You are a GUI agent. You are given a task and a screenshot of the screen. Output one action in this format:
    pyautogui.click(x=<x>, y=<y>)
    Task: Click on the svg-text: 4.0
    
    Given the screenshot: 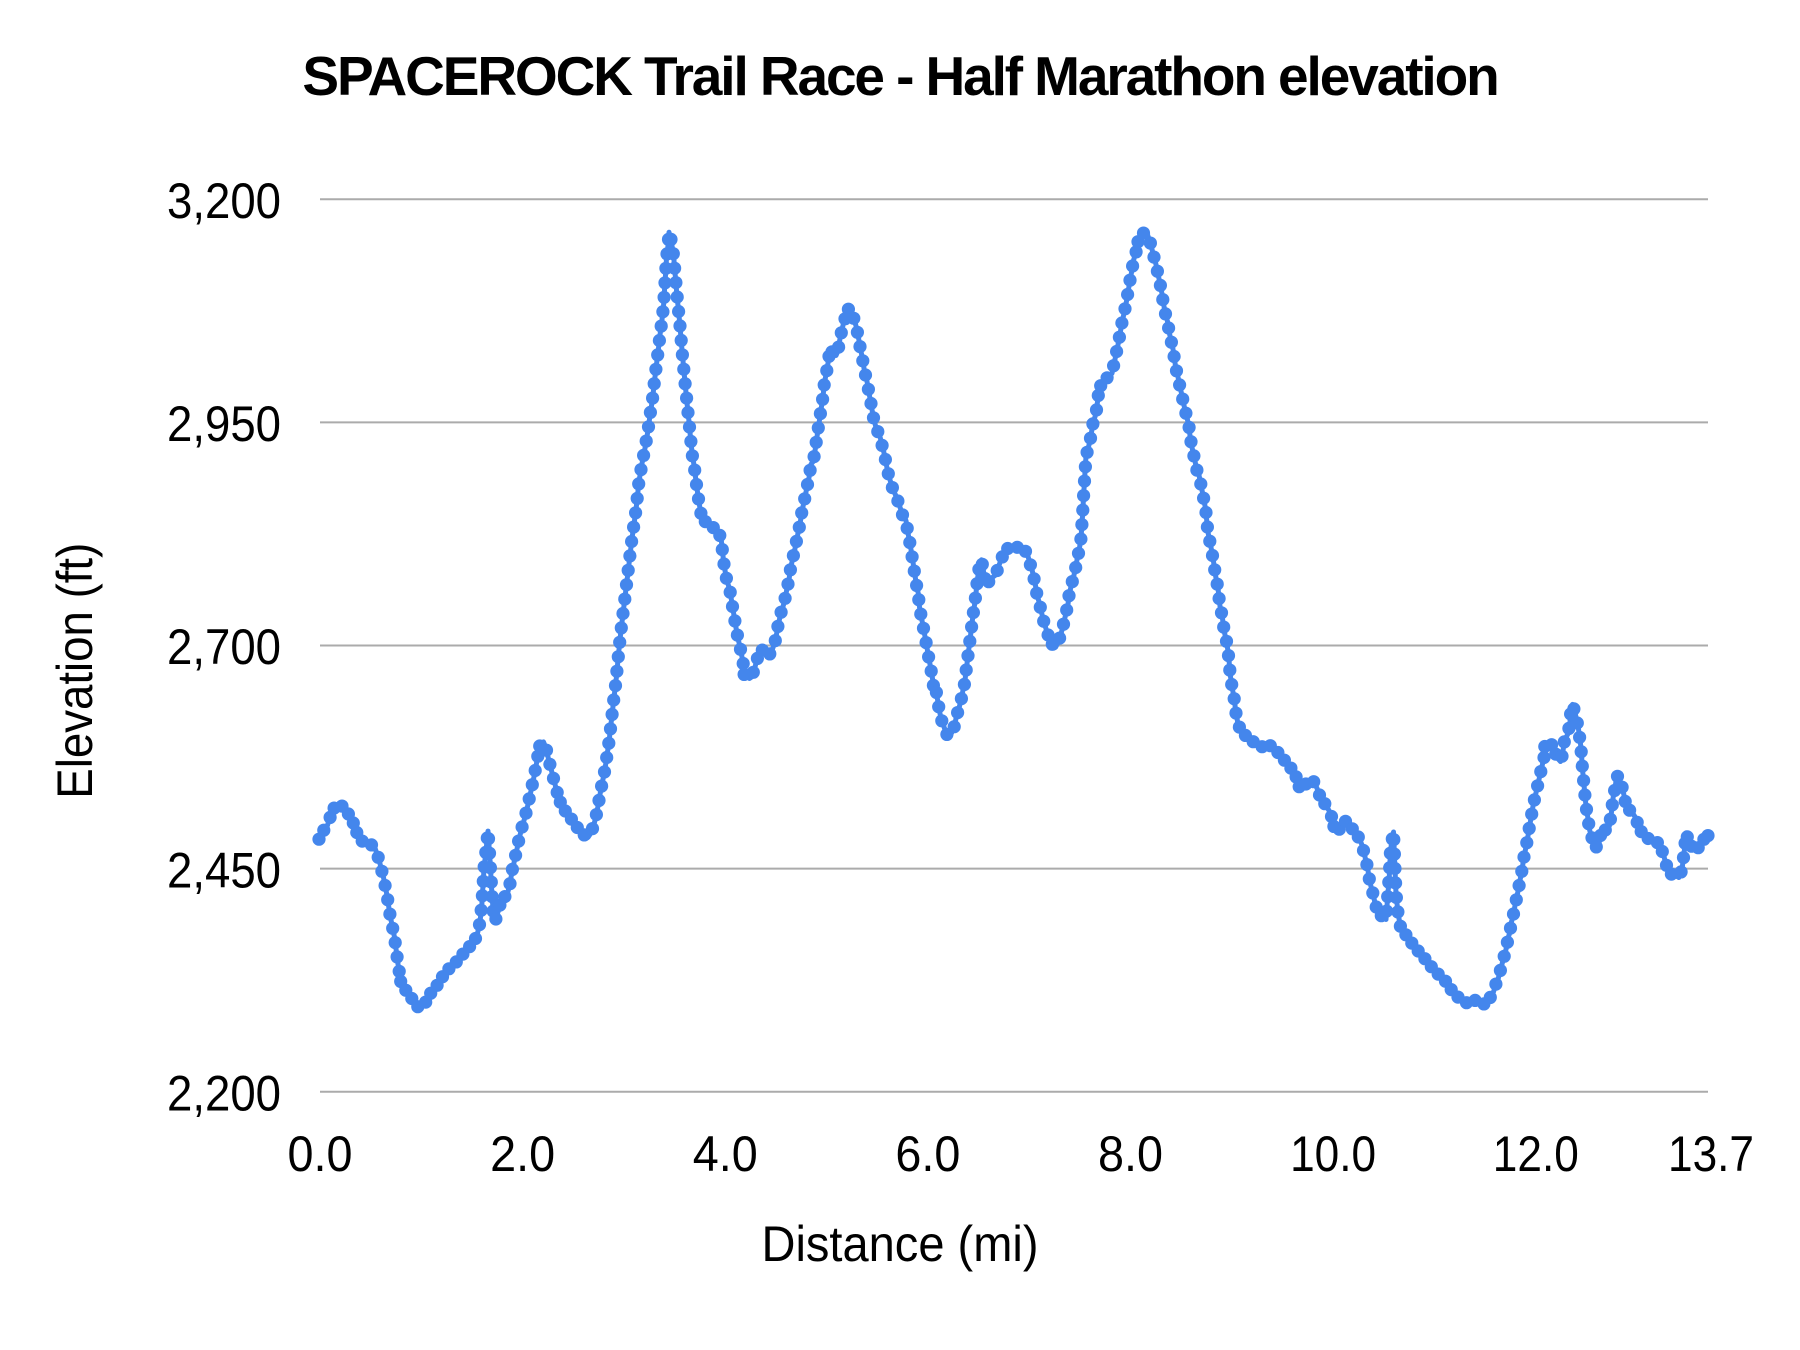 What is the action you would take?
    pyautogui.click(x=725, y=1154)
    